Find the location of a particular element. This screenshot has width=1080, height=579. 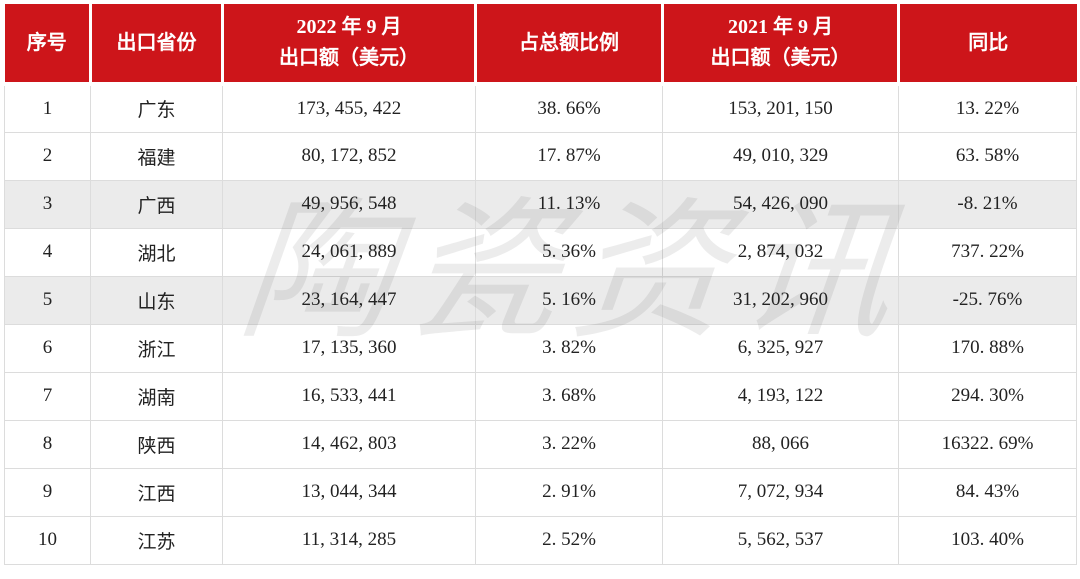

cell-yoy: 103. 40% is located at coordinates (987, 540).